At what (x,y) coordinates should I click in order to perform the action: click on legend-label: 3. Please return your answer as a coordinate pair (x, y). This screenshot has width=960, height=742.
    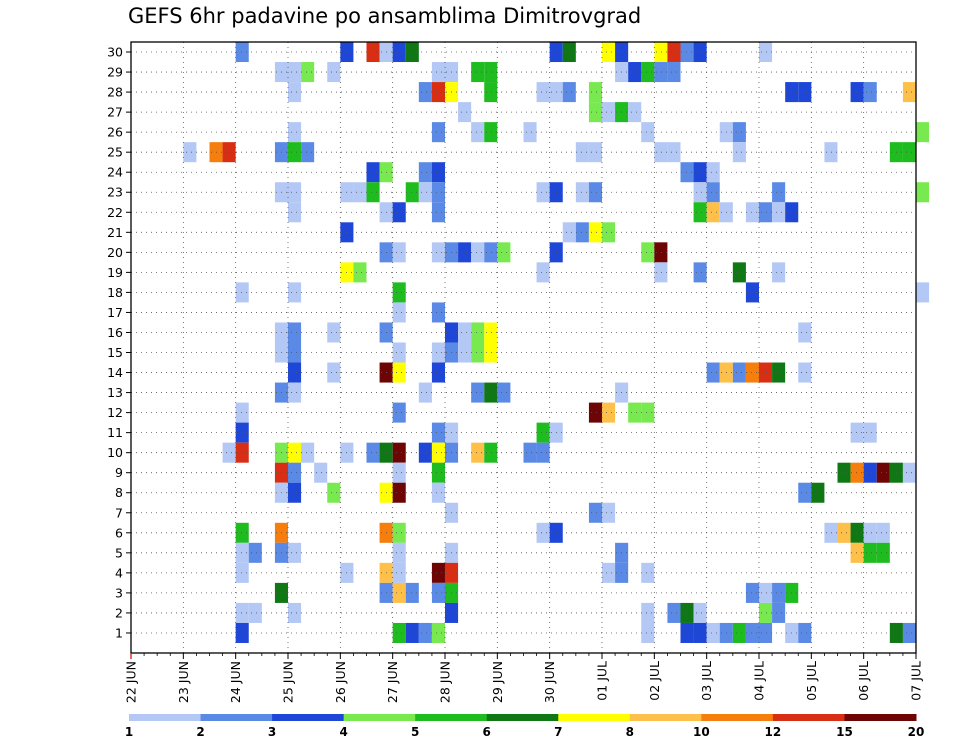
    Looking at the image, I should click on (272, 732).